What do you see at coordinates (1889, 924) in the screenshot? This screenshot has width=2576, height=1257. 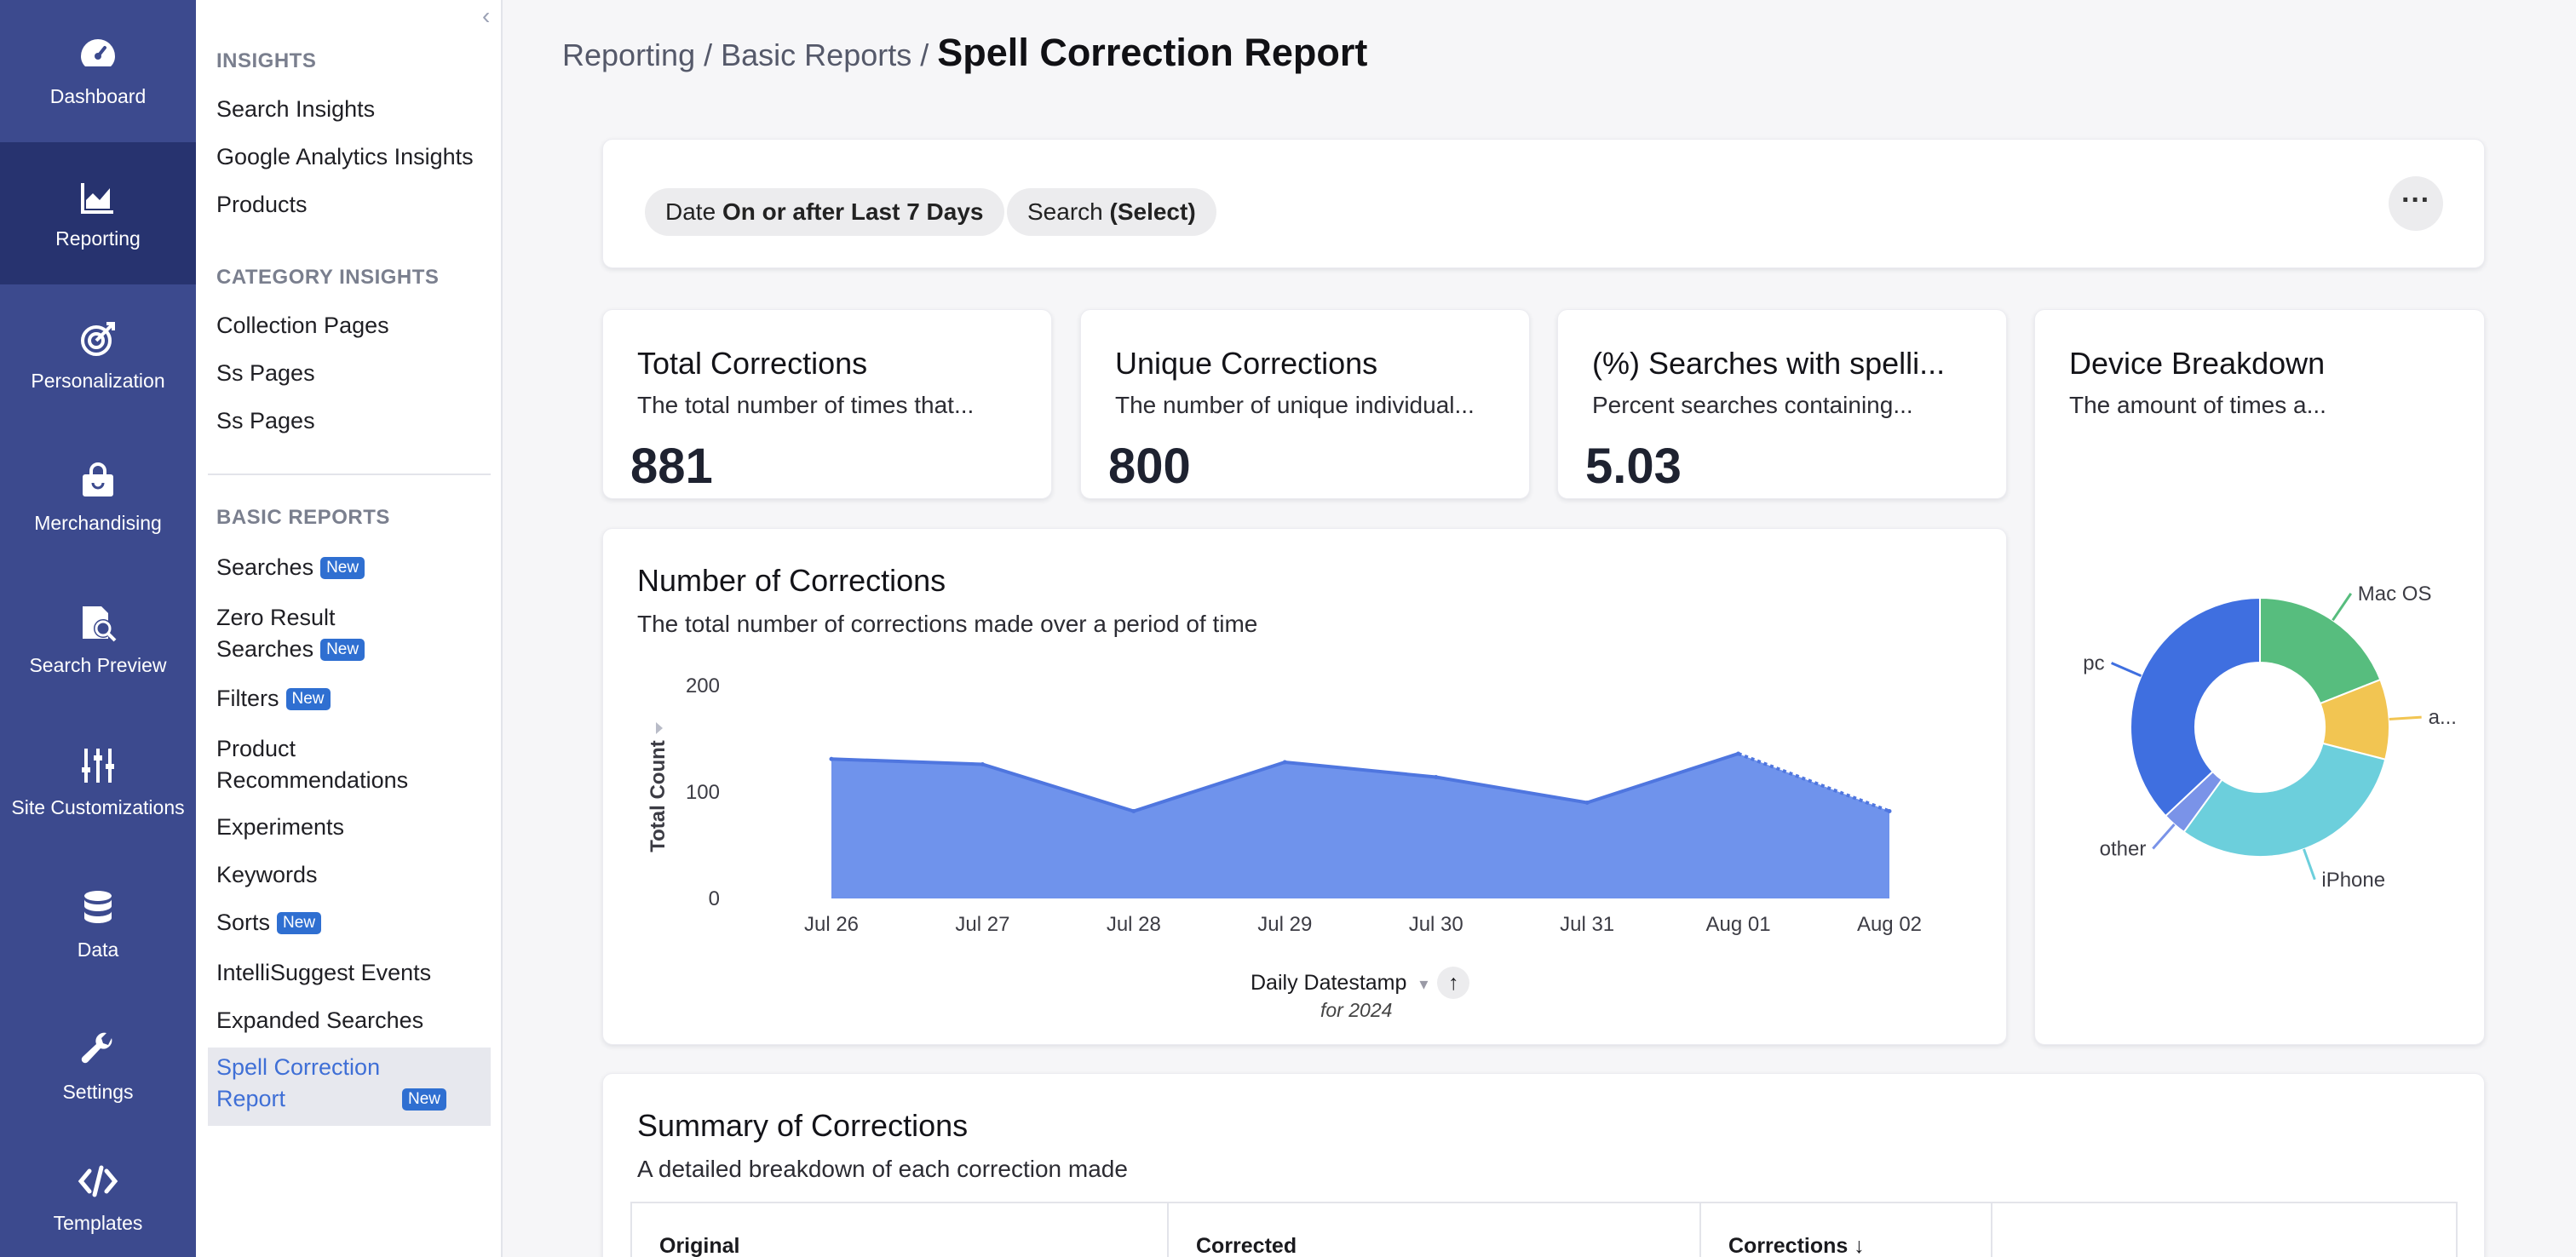 I see `x-tick-label: Aug 02` at bounding box center [1889, 924].